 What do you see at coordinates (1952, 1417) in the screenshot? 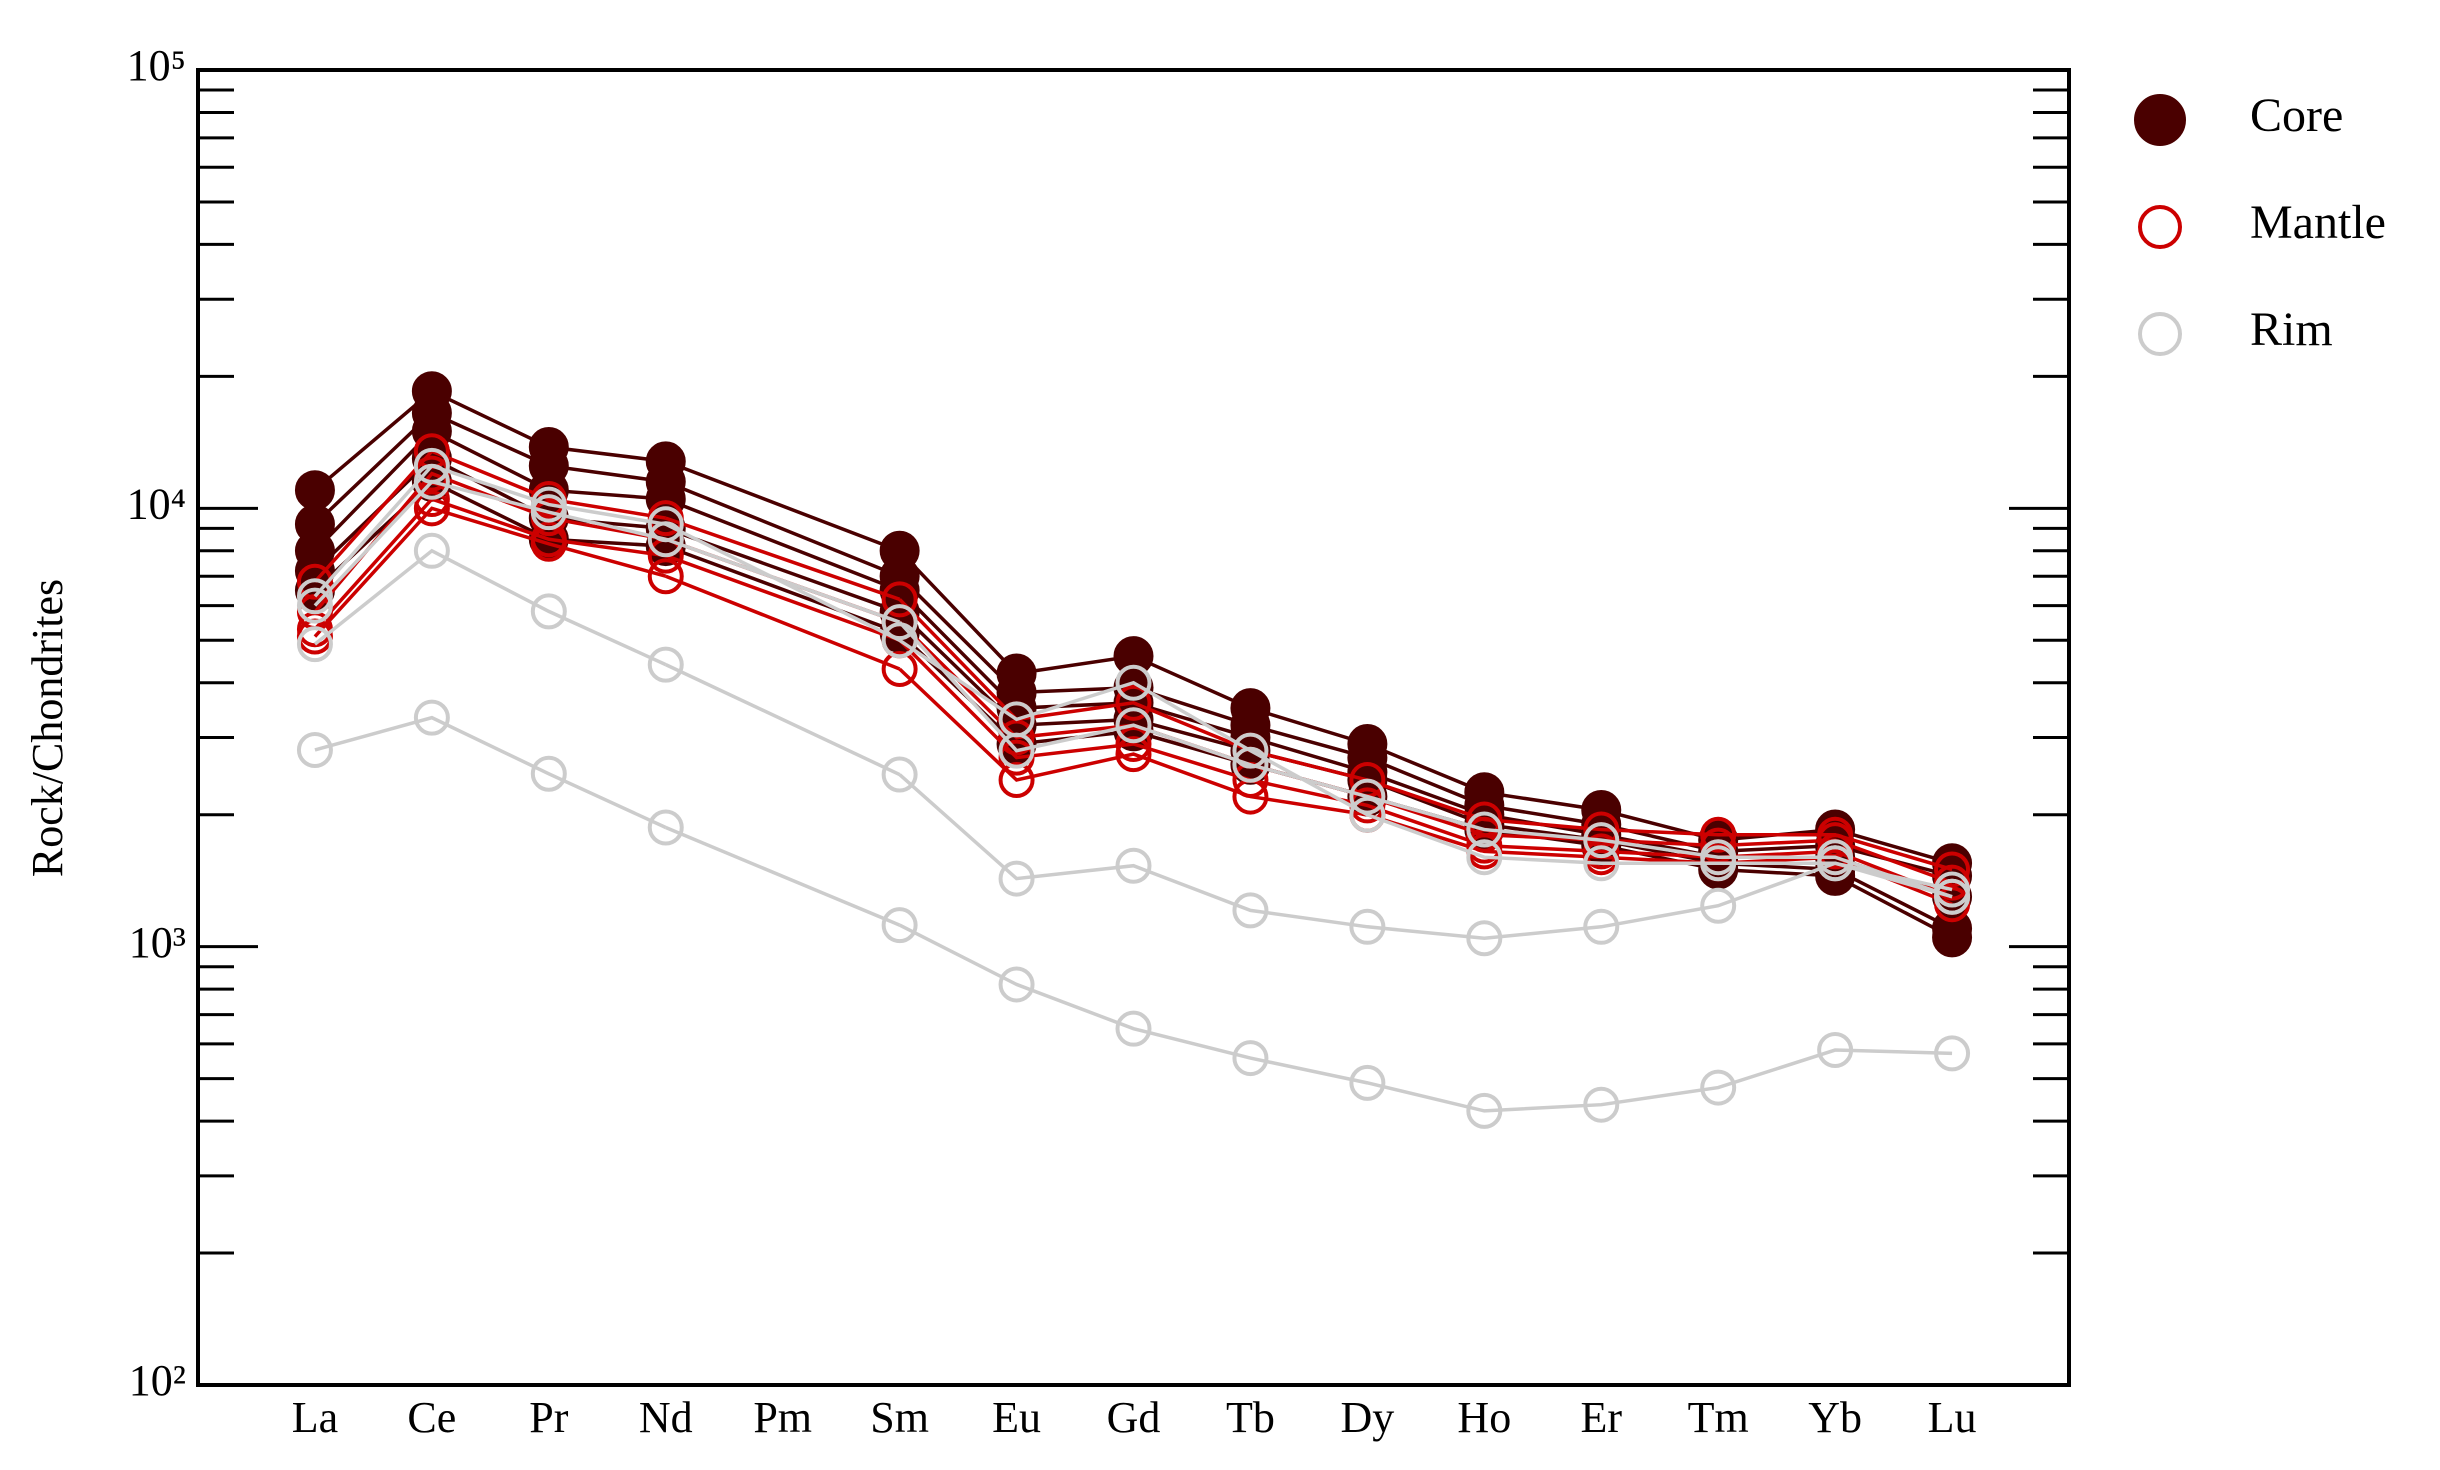
I see `x-tick-label: Lu` at bounding box center [1952, 1417].